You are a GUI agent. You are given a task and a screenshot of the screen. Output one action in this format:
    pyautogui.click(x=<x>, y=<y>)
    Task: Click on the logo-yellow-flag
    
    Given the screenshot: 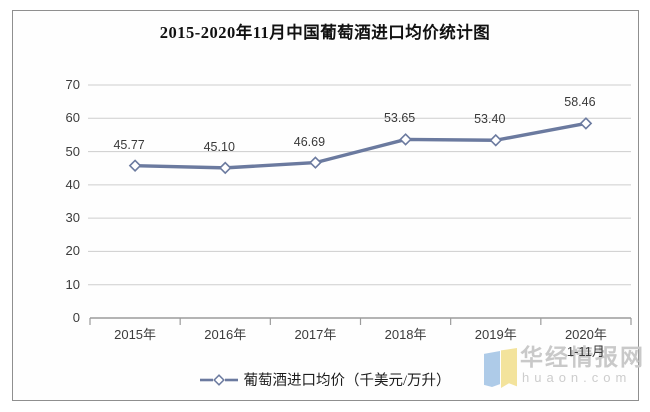 What is the action you would take?
    pyautogui.click(x=509, y=368)
    